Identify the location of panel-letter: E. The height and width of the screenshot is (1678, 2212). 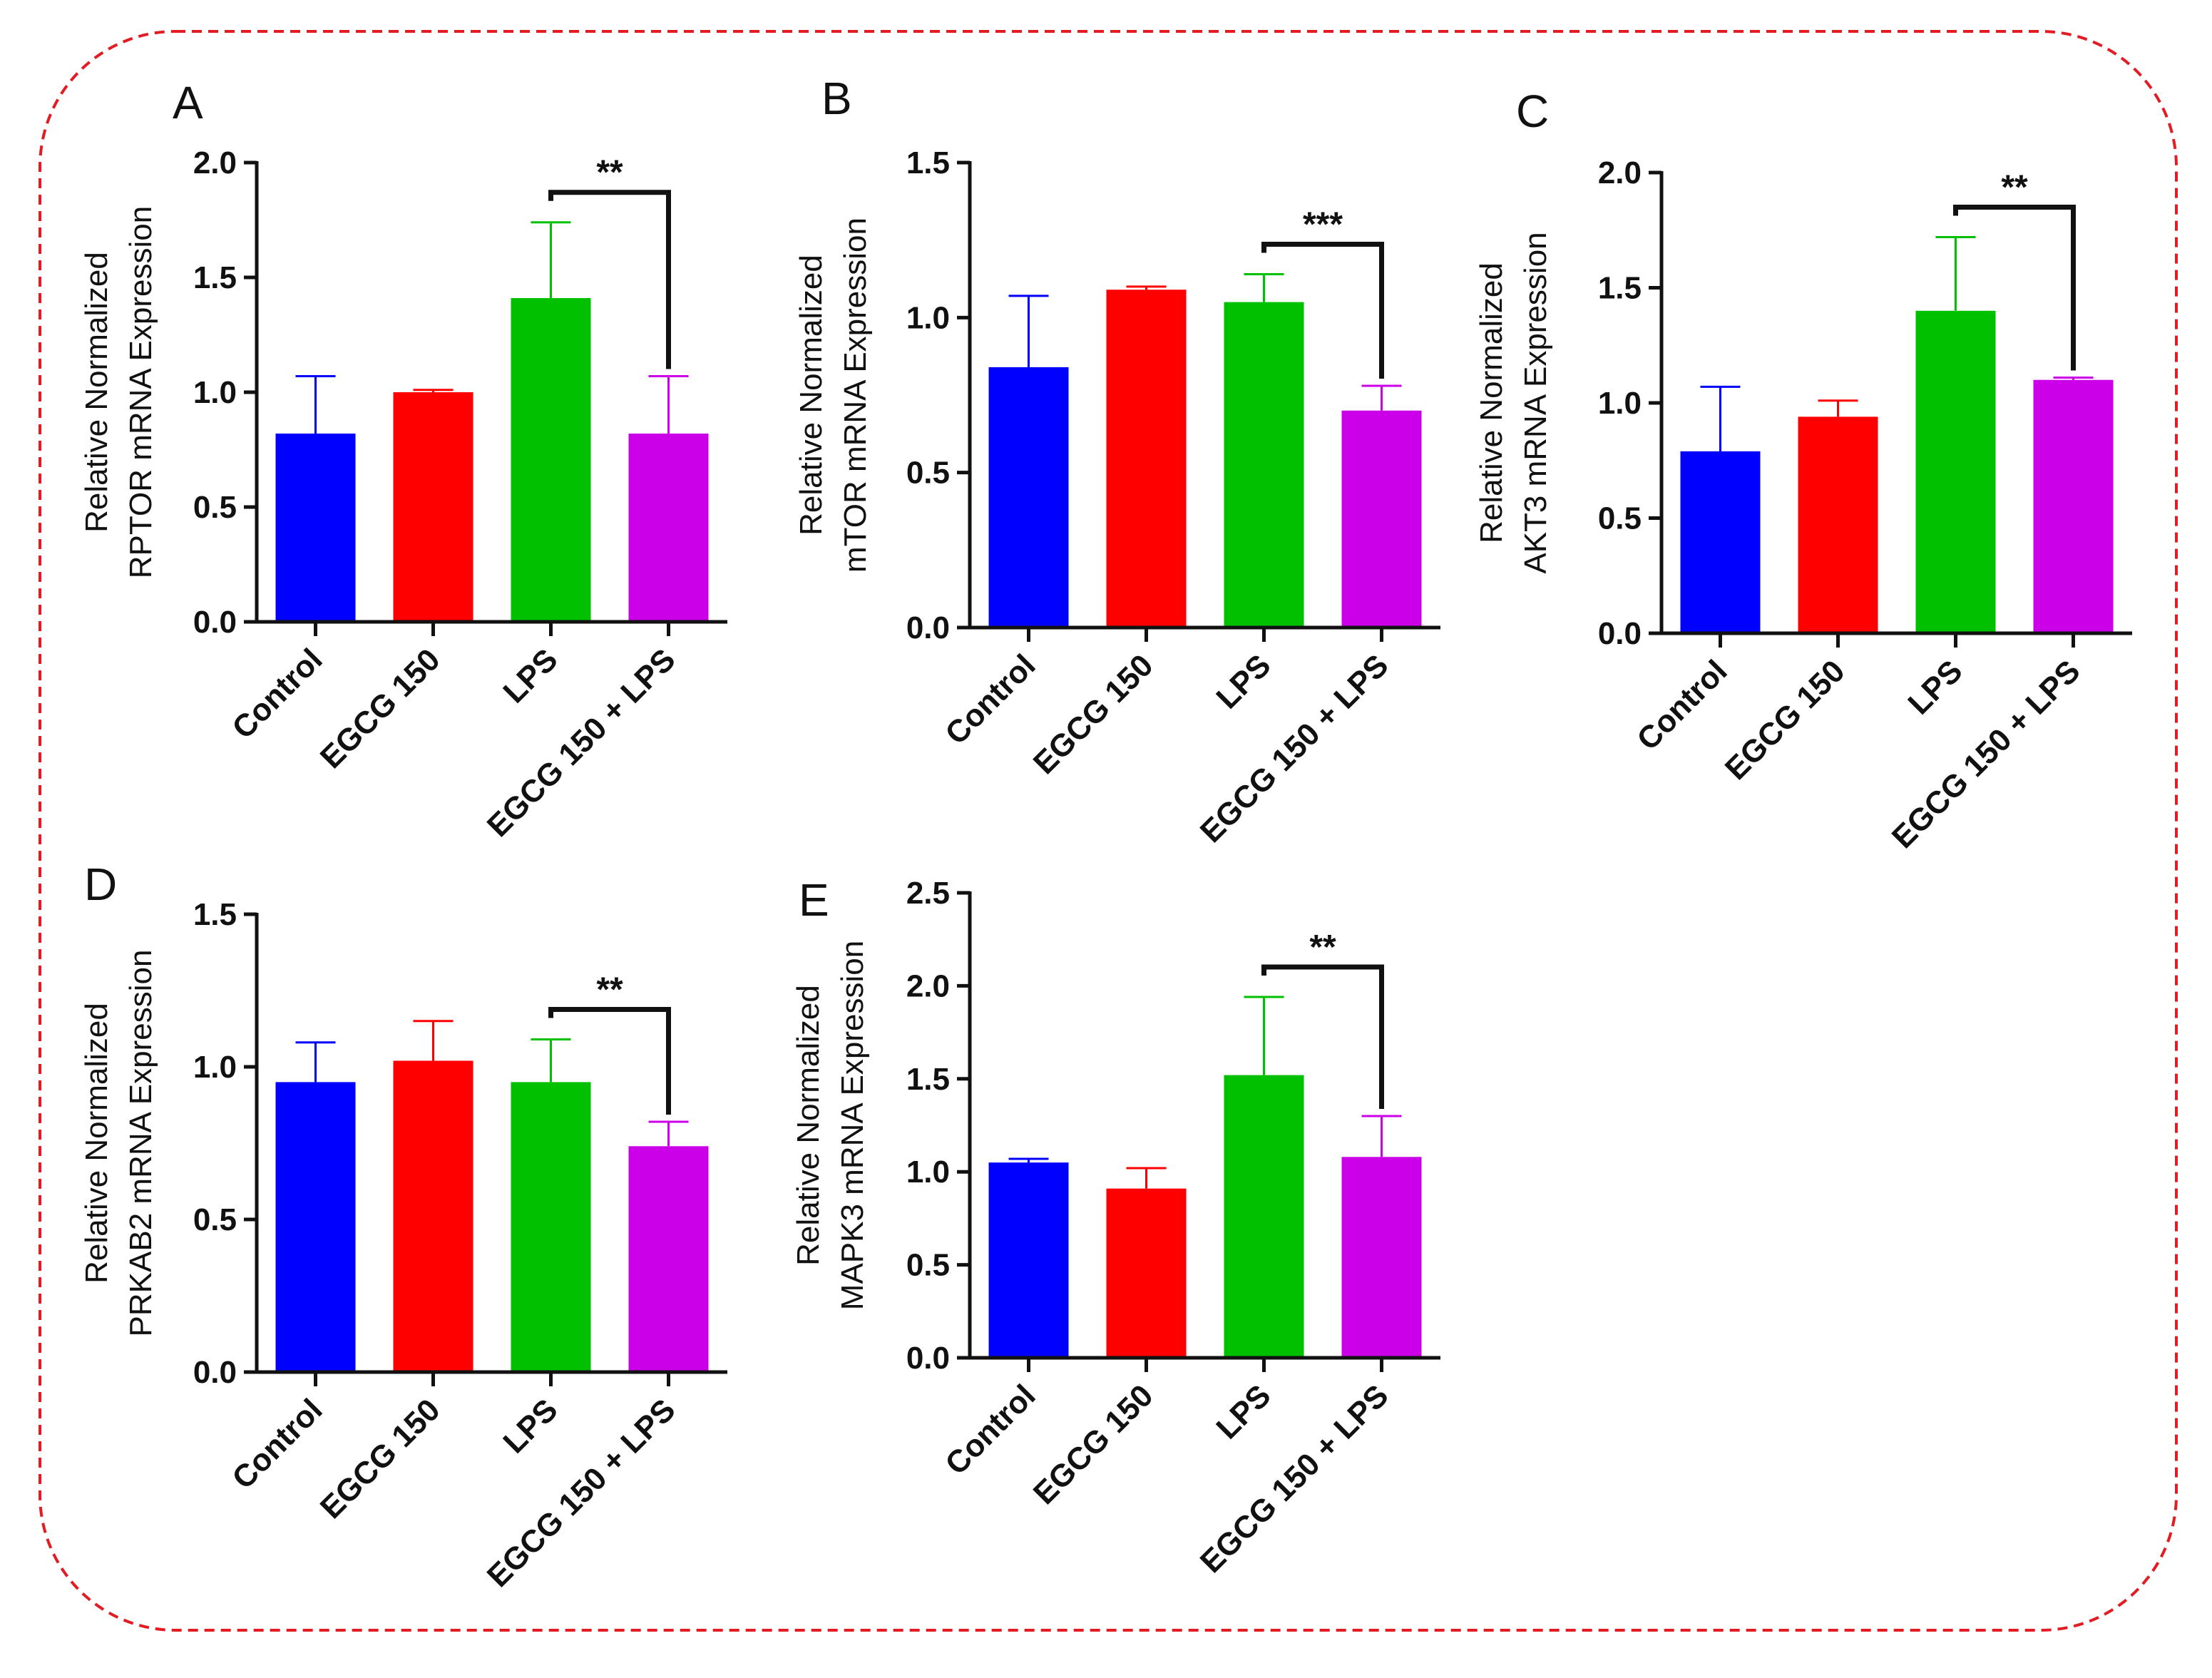
(814, 900).